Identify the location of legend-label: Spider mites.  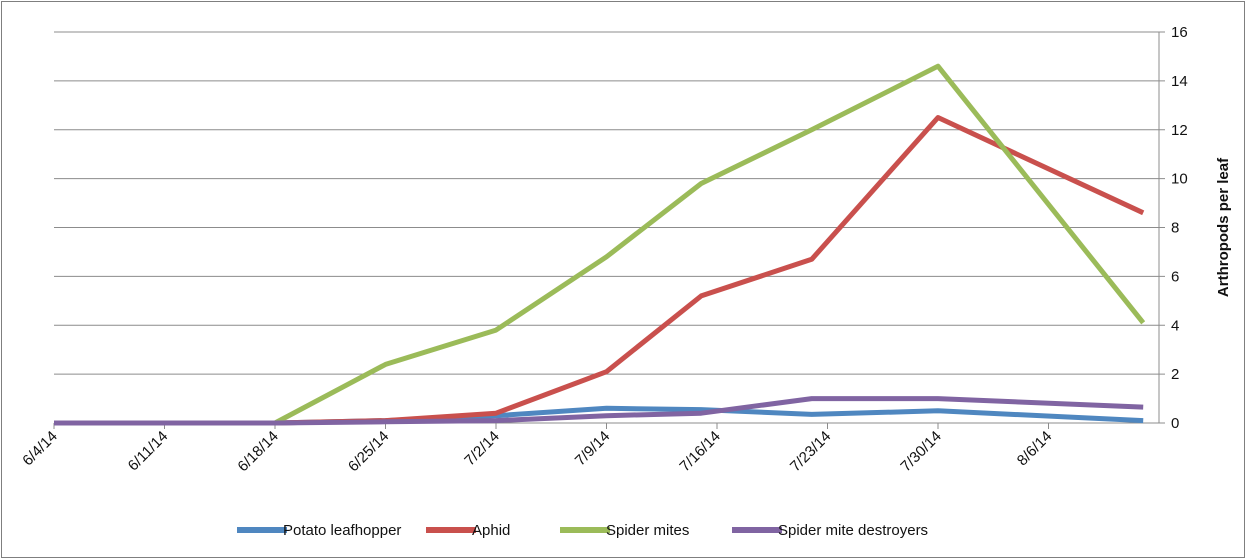
(647, 530).